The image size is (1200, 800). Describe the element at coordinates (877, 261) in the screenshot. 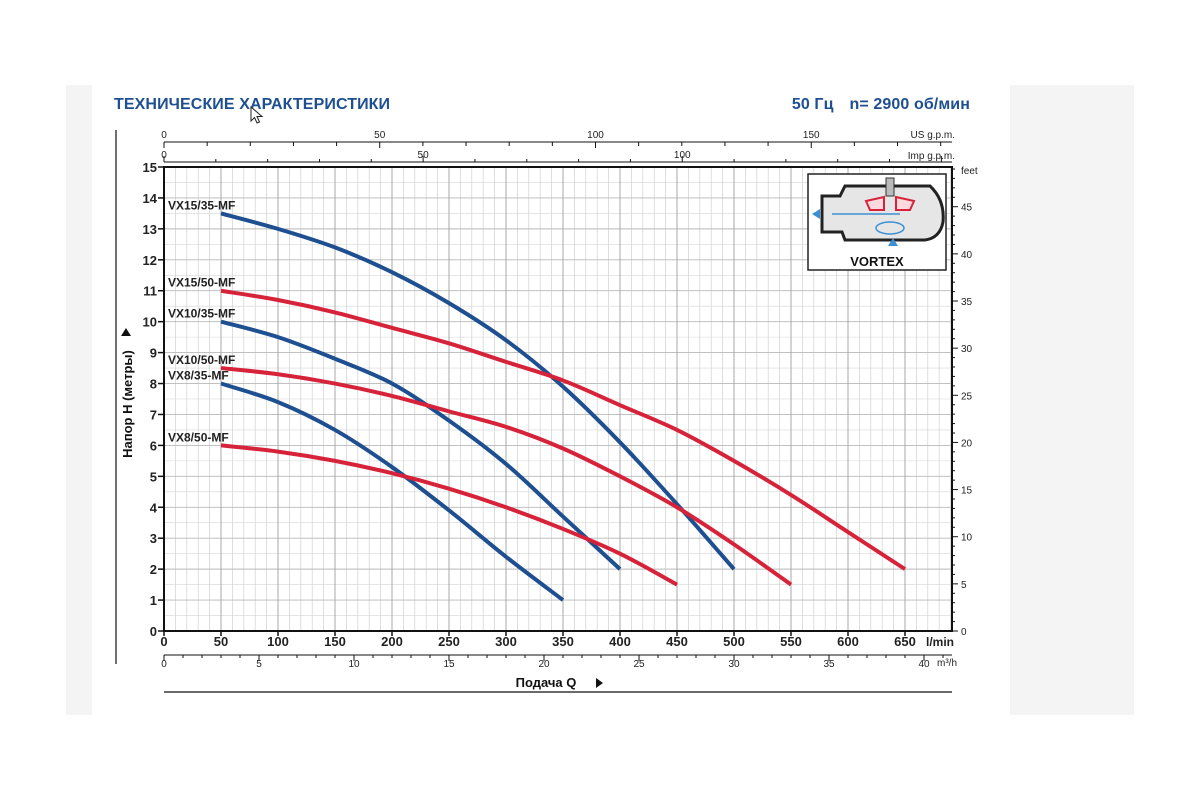

I see `vortex-label: VORTEX` at that location.